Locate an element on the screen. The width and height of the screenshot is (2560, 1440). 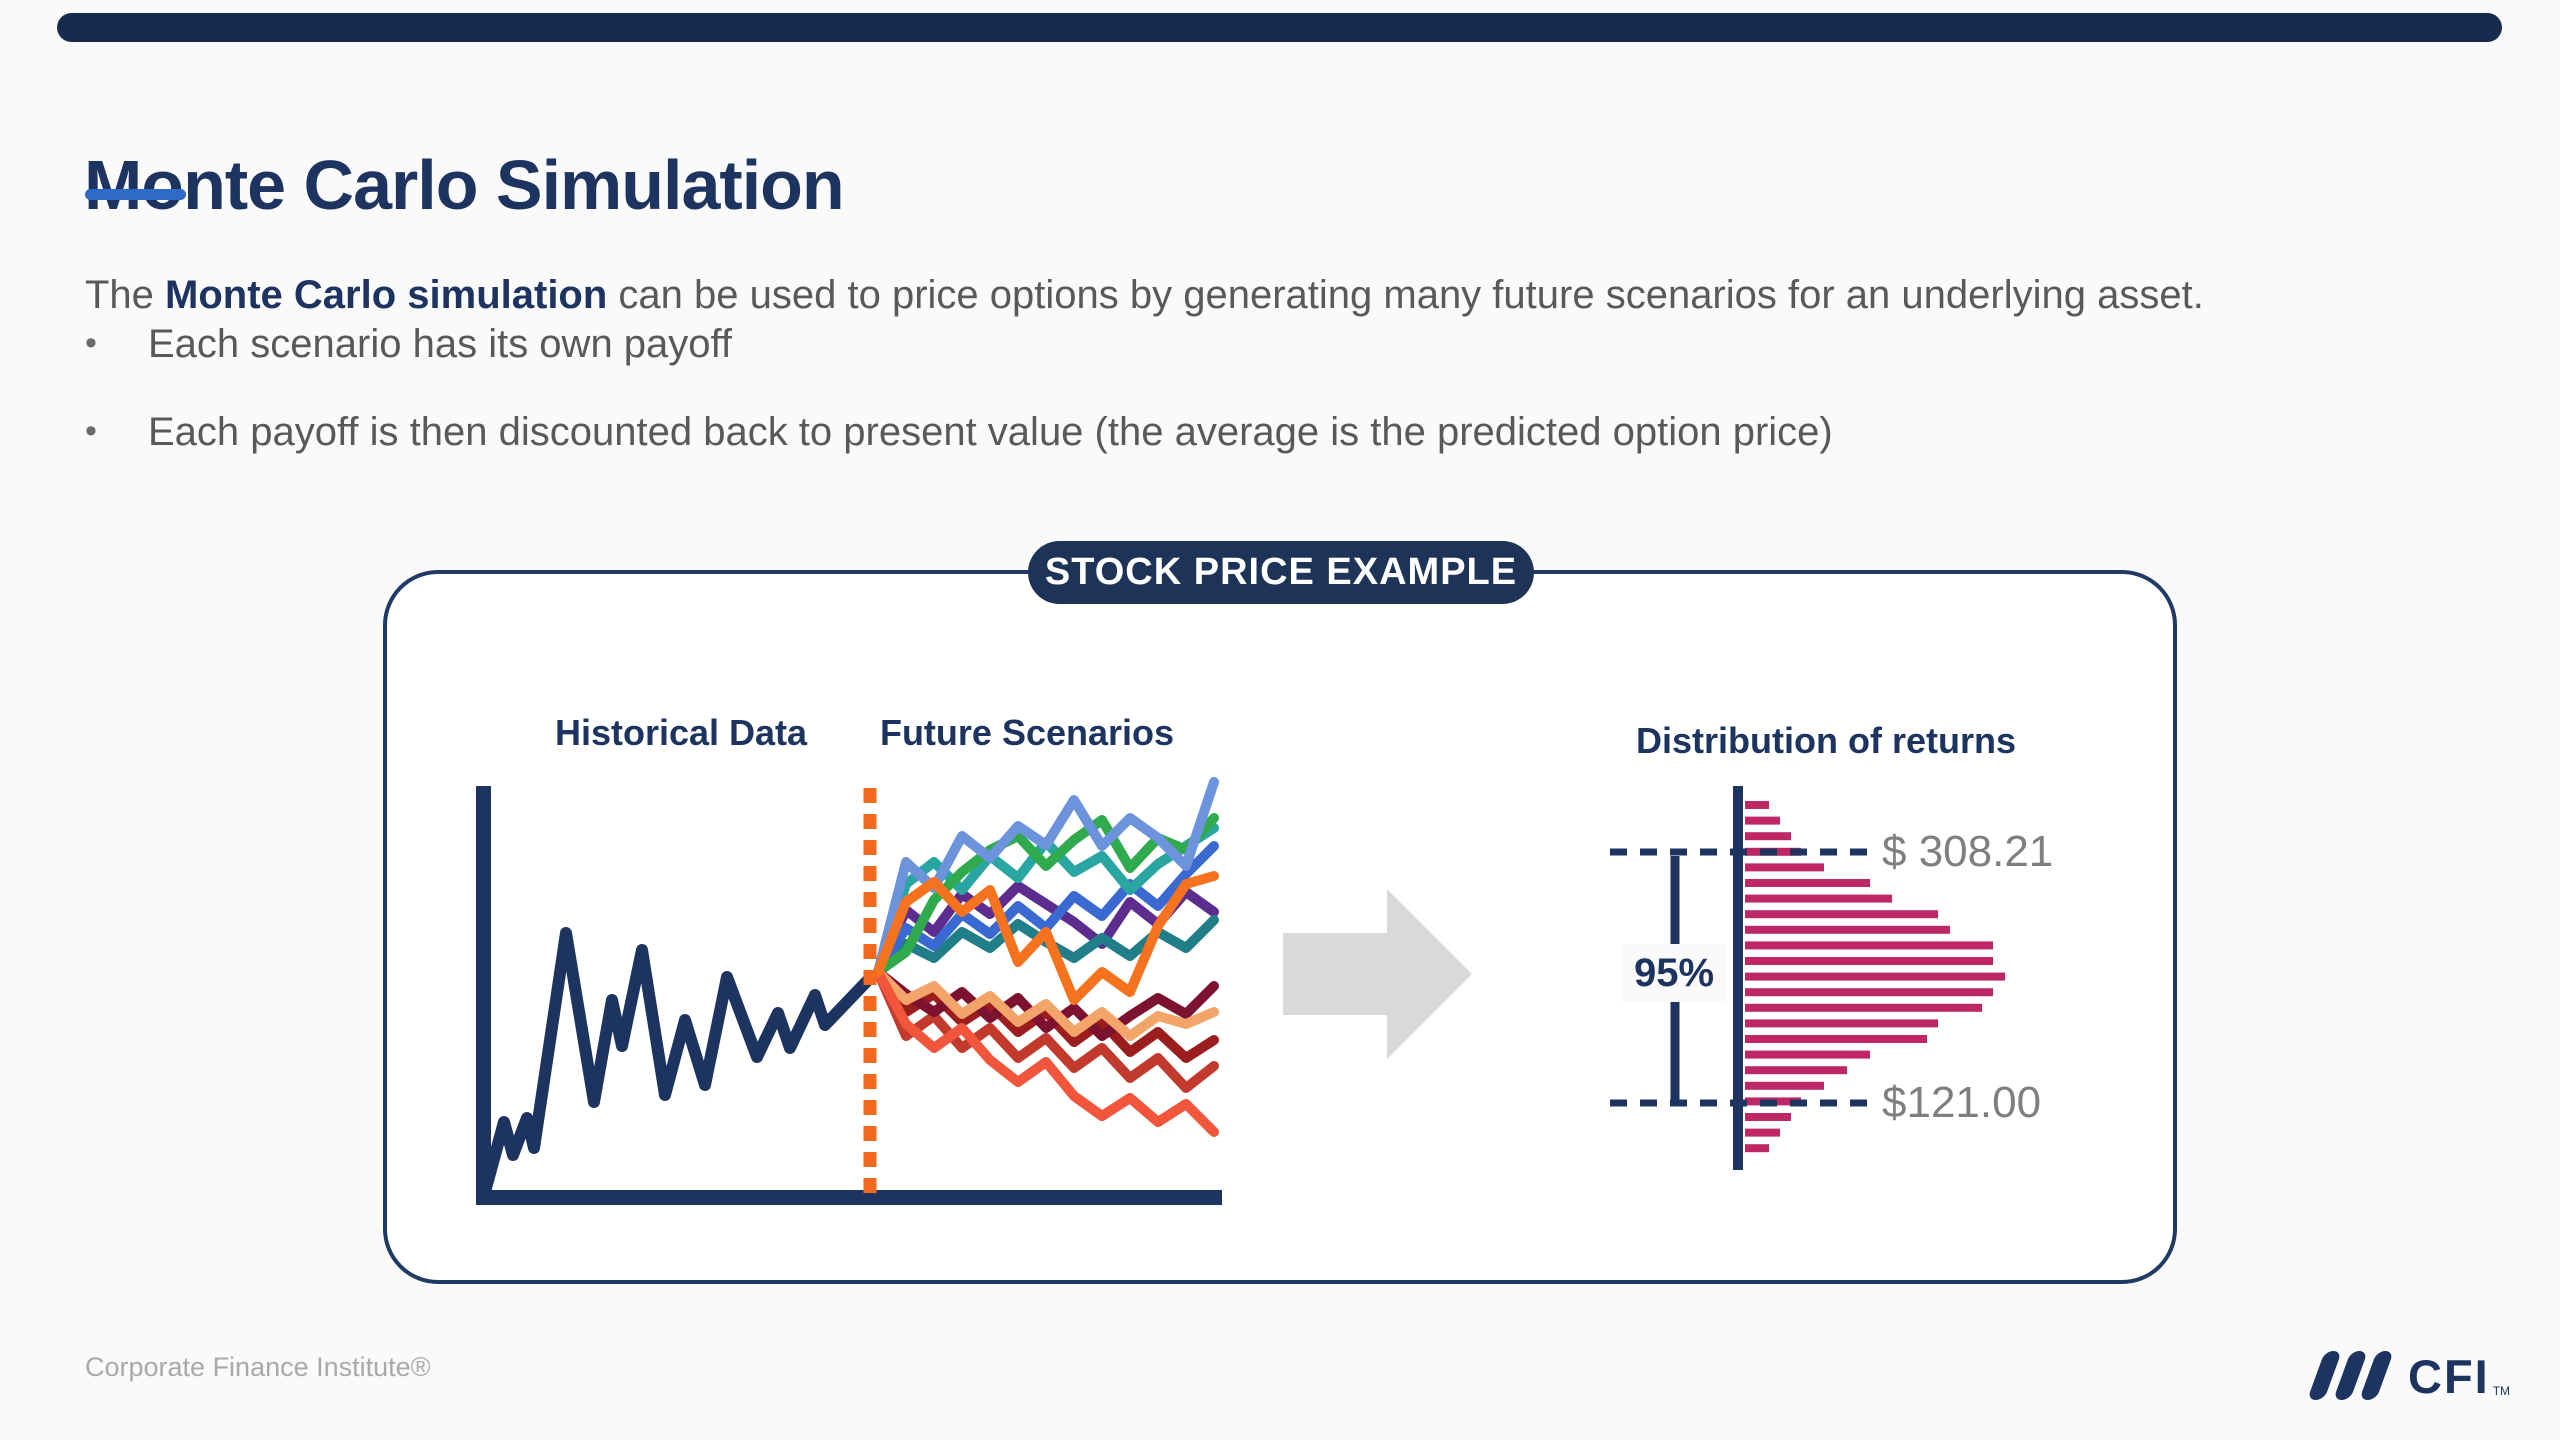
distribution-of-returns-label: Distribution of returns is located at coordinates (1826, 740).